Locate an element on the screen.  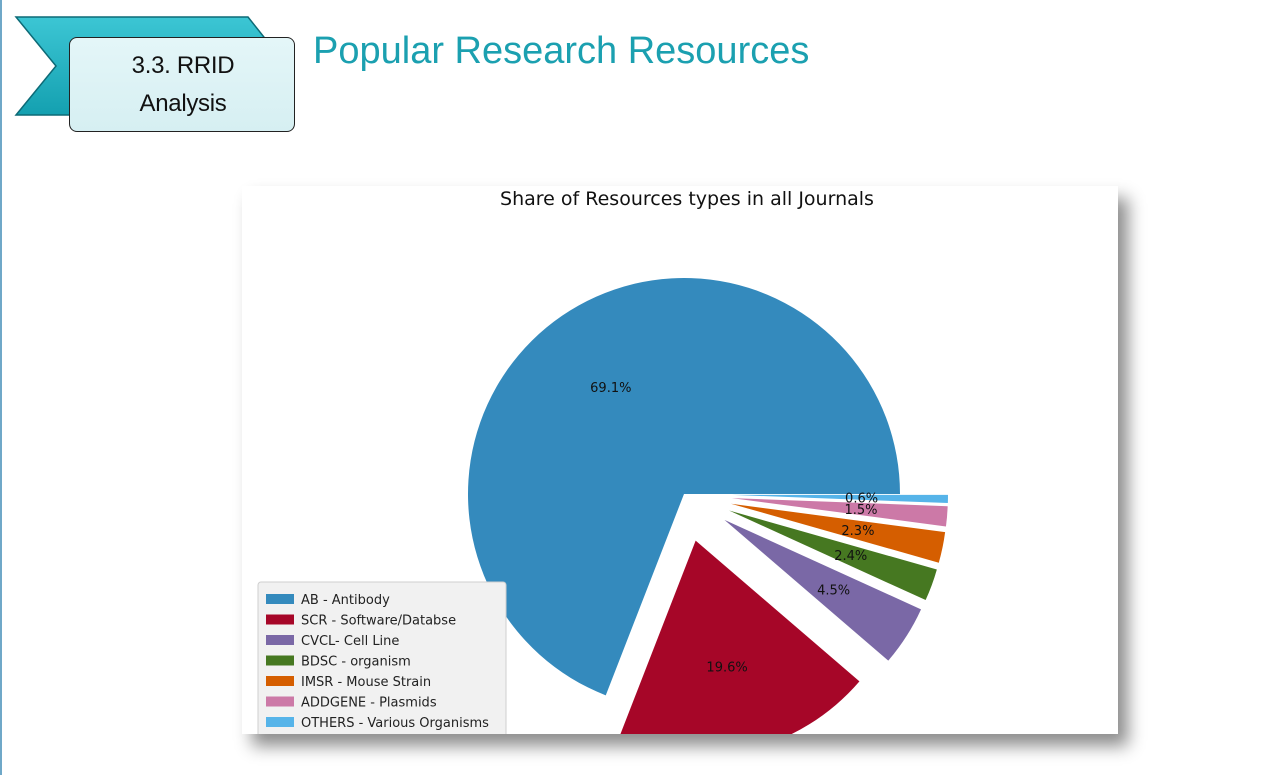
pie-slice-cvcl is located at coordinates (823, 590).